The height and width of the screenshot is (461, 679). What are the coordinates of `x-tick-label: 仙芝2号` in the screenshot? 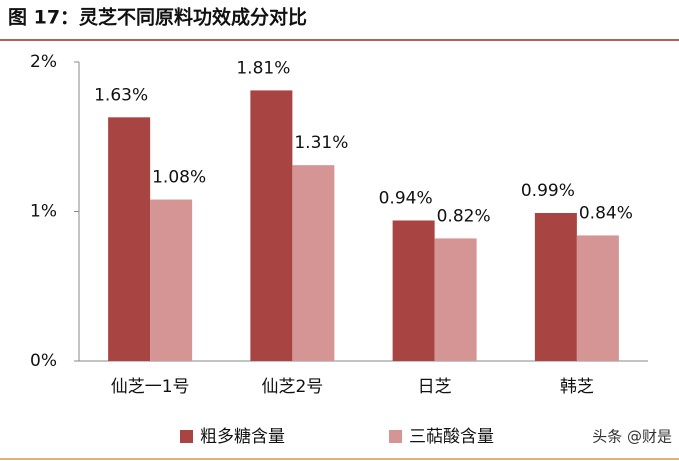 It's located at (292, 387).